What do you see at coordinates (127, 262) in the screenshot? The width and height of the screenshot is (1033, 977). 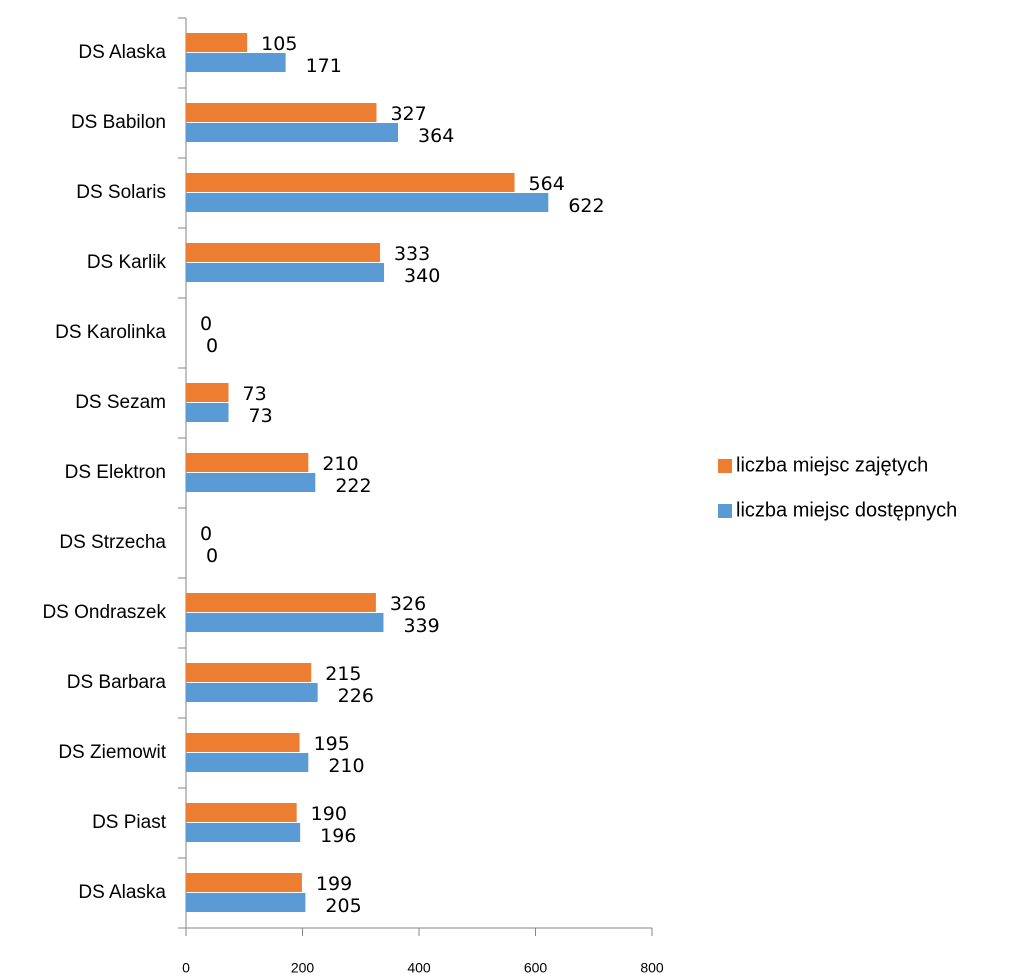 I see `y-tick-label: DS Karlik` at bounding box center [127, 262].